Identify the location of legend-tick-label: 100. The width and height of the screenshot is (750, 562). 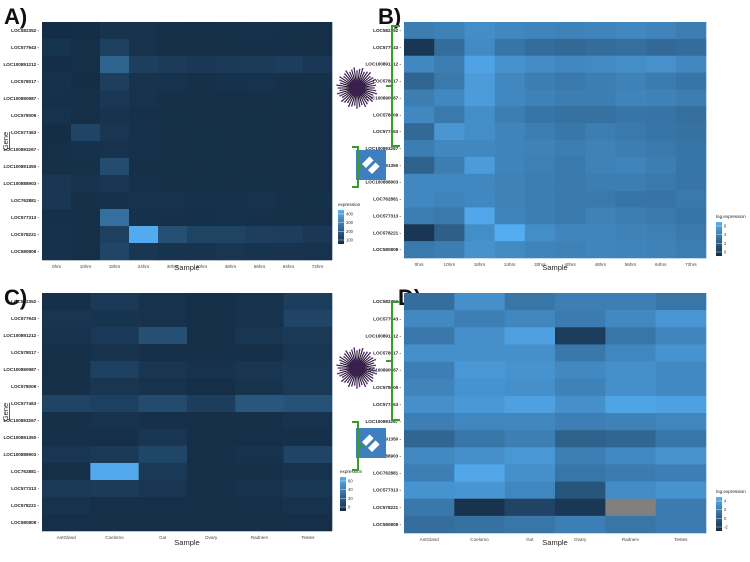
(350, 240).